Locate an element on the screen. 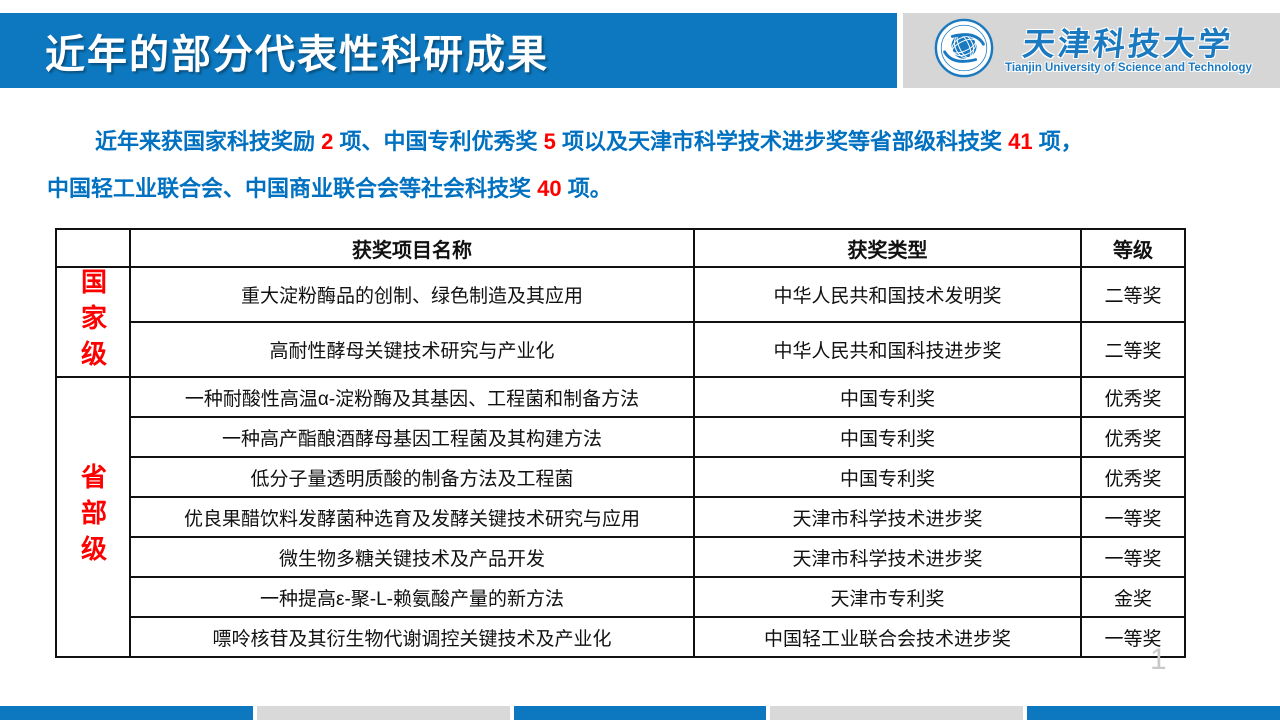  table-row: 一种高产酯酿酒酵母基因工程菌及其构建方法 中国专利奖 优秀奖 is located at coordinates (621, 437).